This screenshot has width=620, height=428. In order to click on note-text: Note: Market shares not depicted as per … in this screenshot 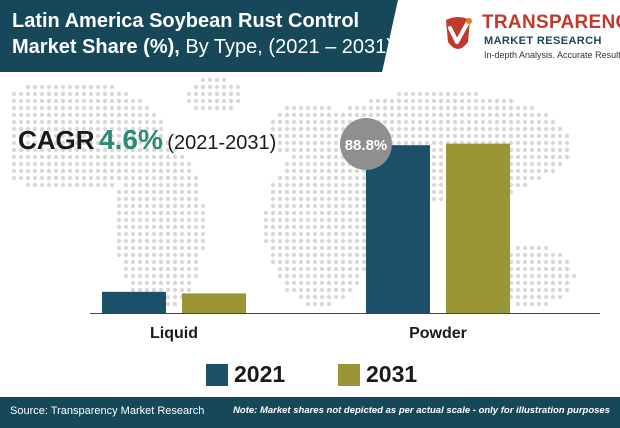, I will do `click(421, 410)`.